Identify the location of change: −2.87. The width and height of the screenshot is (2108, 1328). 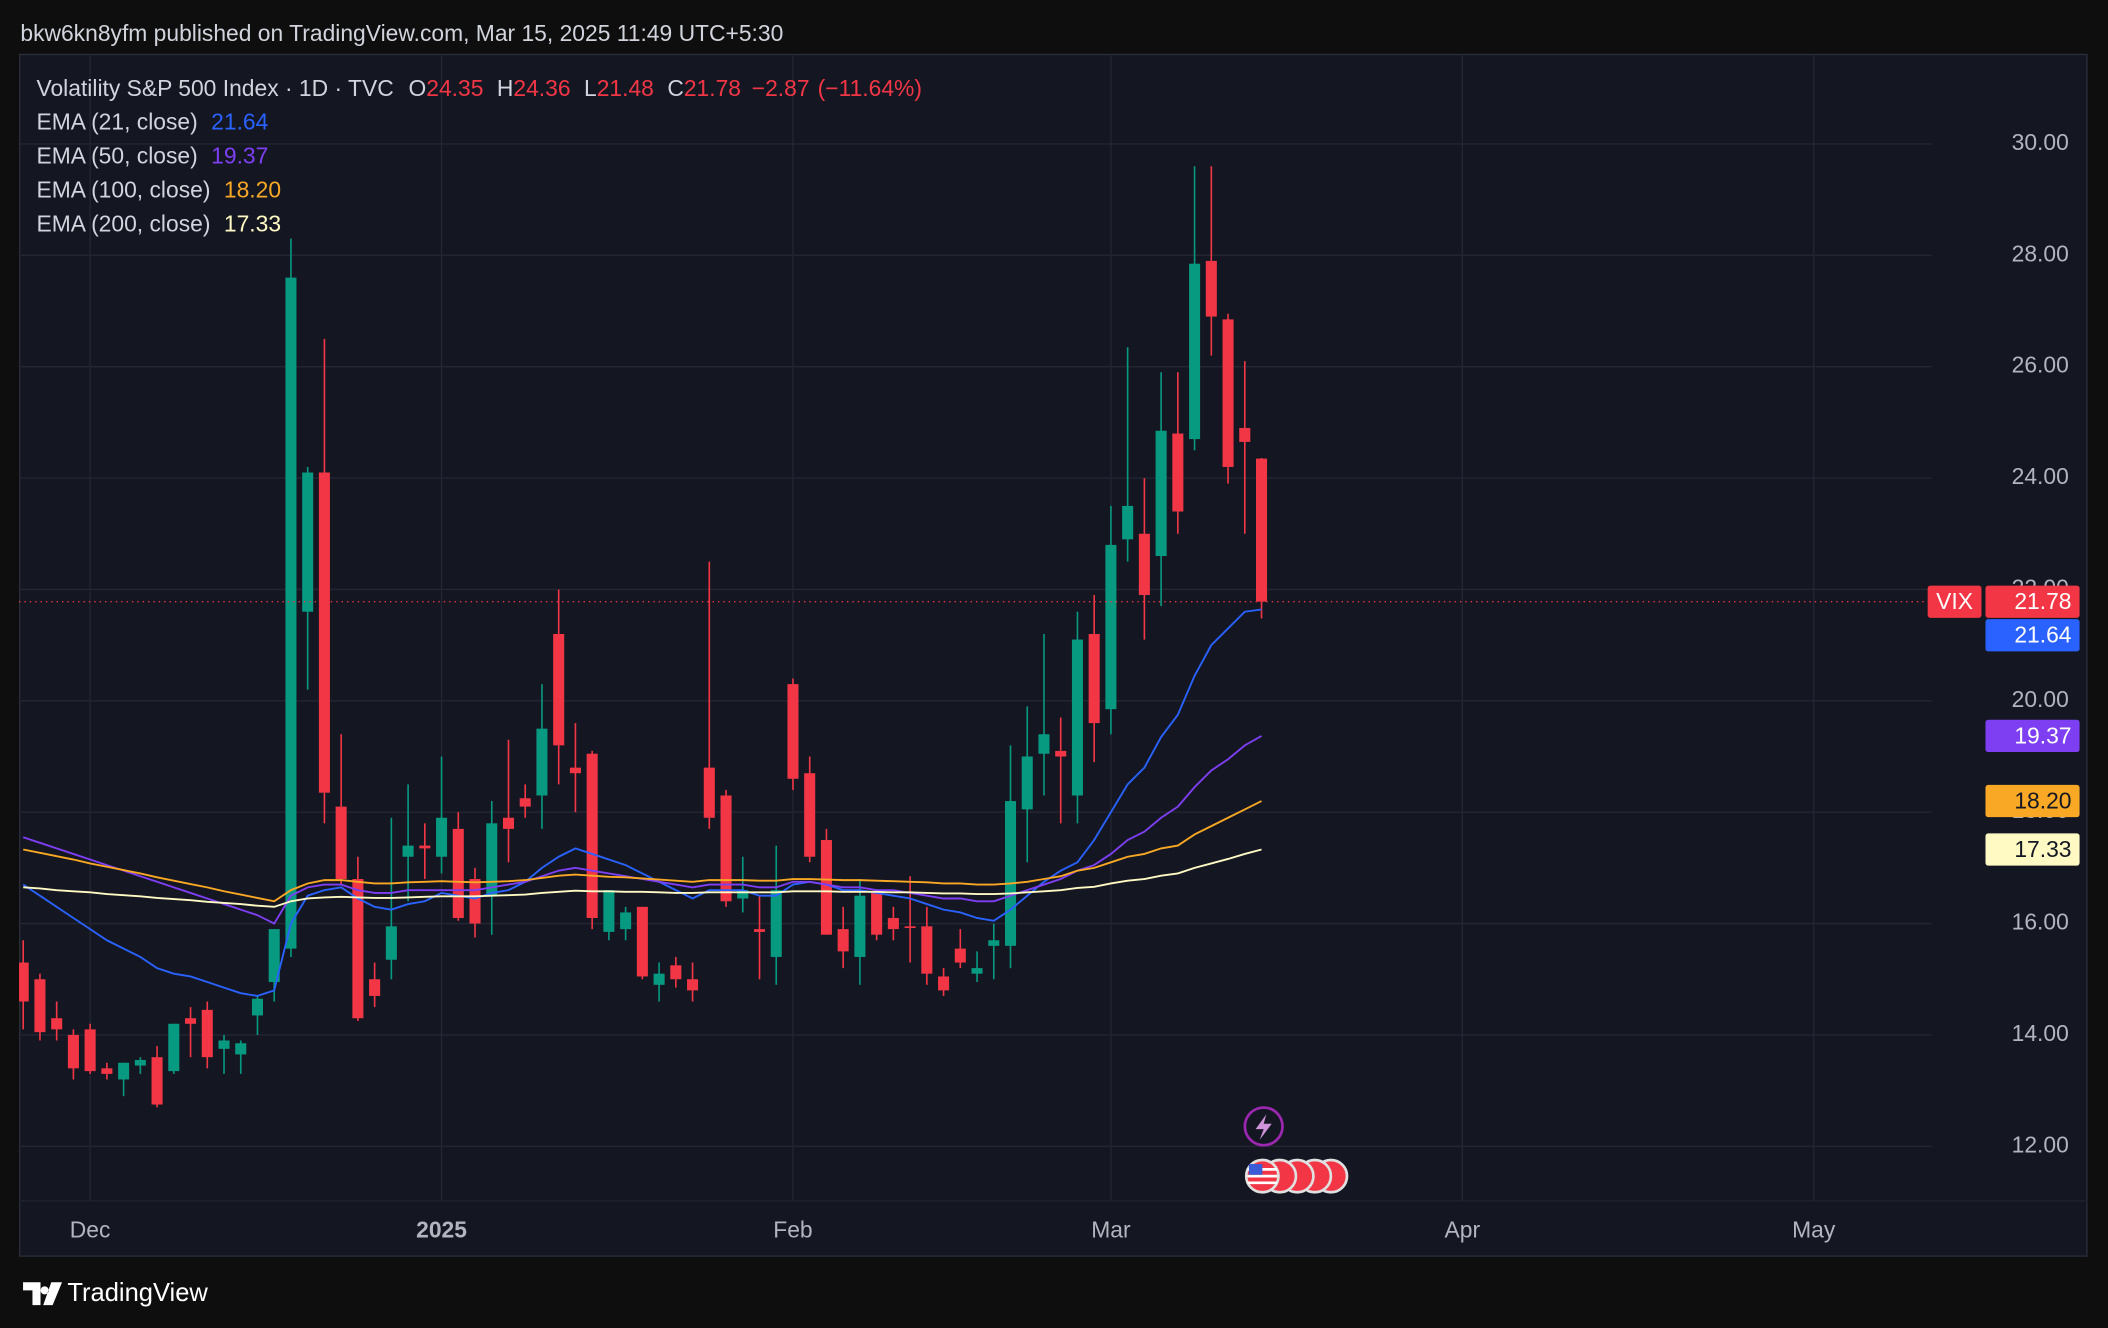
(781, 88).